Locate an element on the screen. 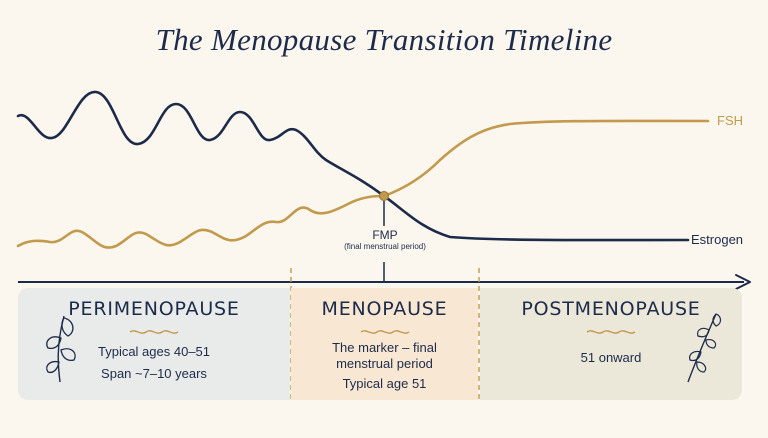 The height and width of the screenshot is (438, 768). phase-title-menopause: MENOPAUSE is located at coordinates (384, 309).